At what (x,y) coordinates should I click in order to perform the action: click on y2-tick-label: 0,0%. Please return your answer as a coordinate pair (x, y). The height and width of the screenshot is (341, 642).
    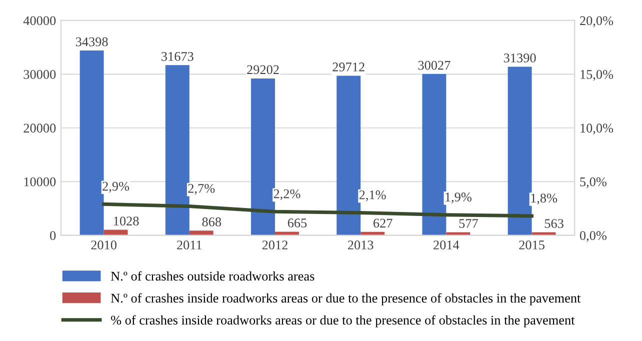
    Looking at the image, I should click on (593, 236).